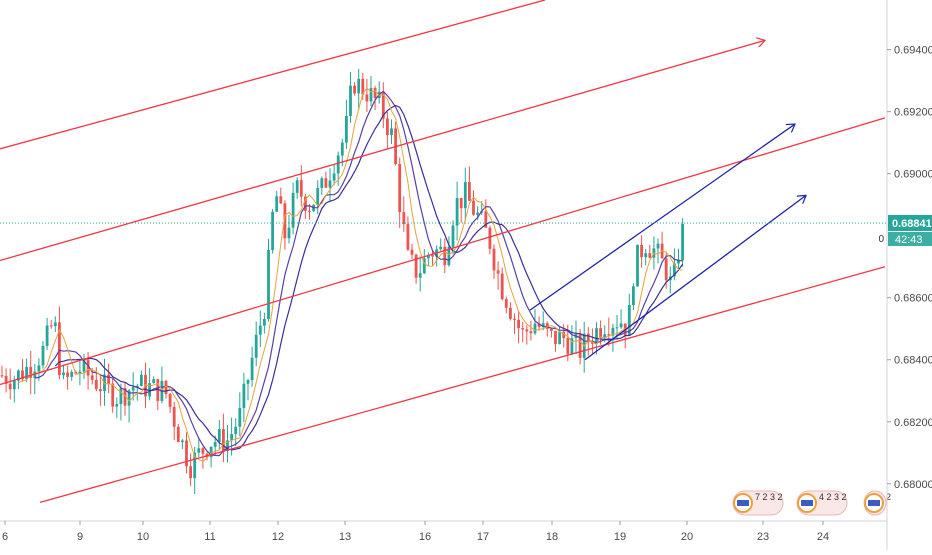 This screenshot has height=555, width=932. What do you see at coordinates (687, 537) in the screenshot?
I see `x-tick-label: 20` at bounding box center [687, 537].